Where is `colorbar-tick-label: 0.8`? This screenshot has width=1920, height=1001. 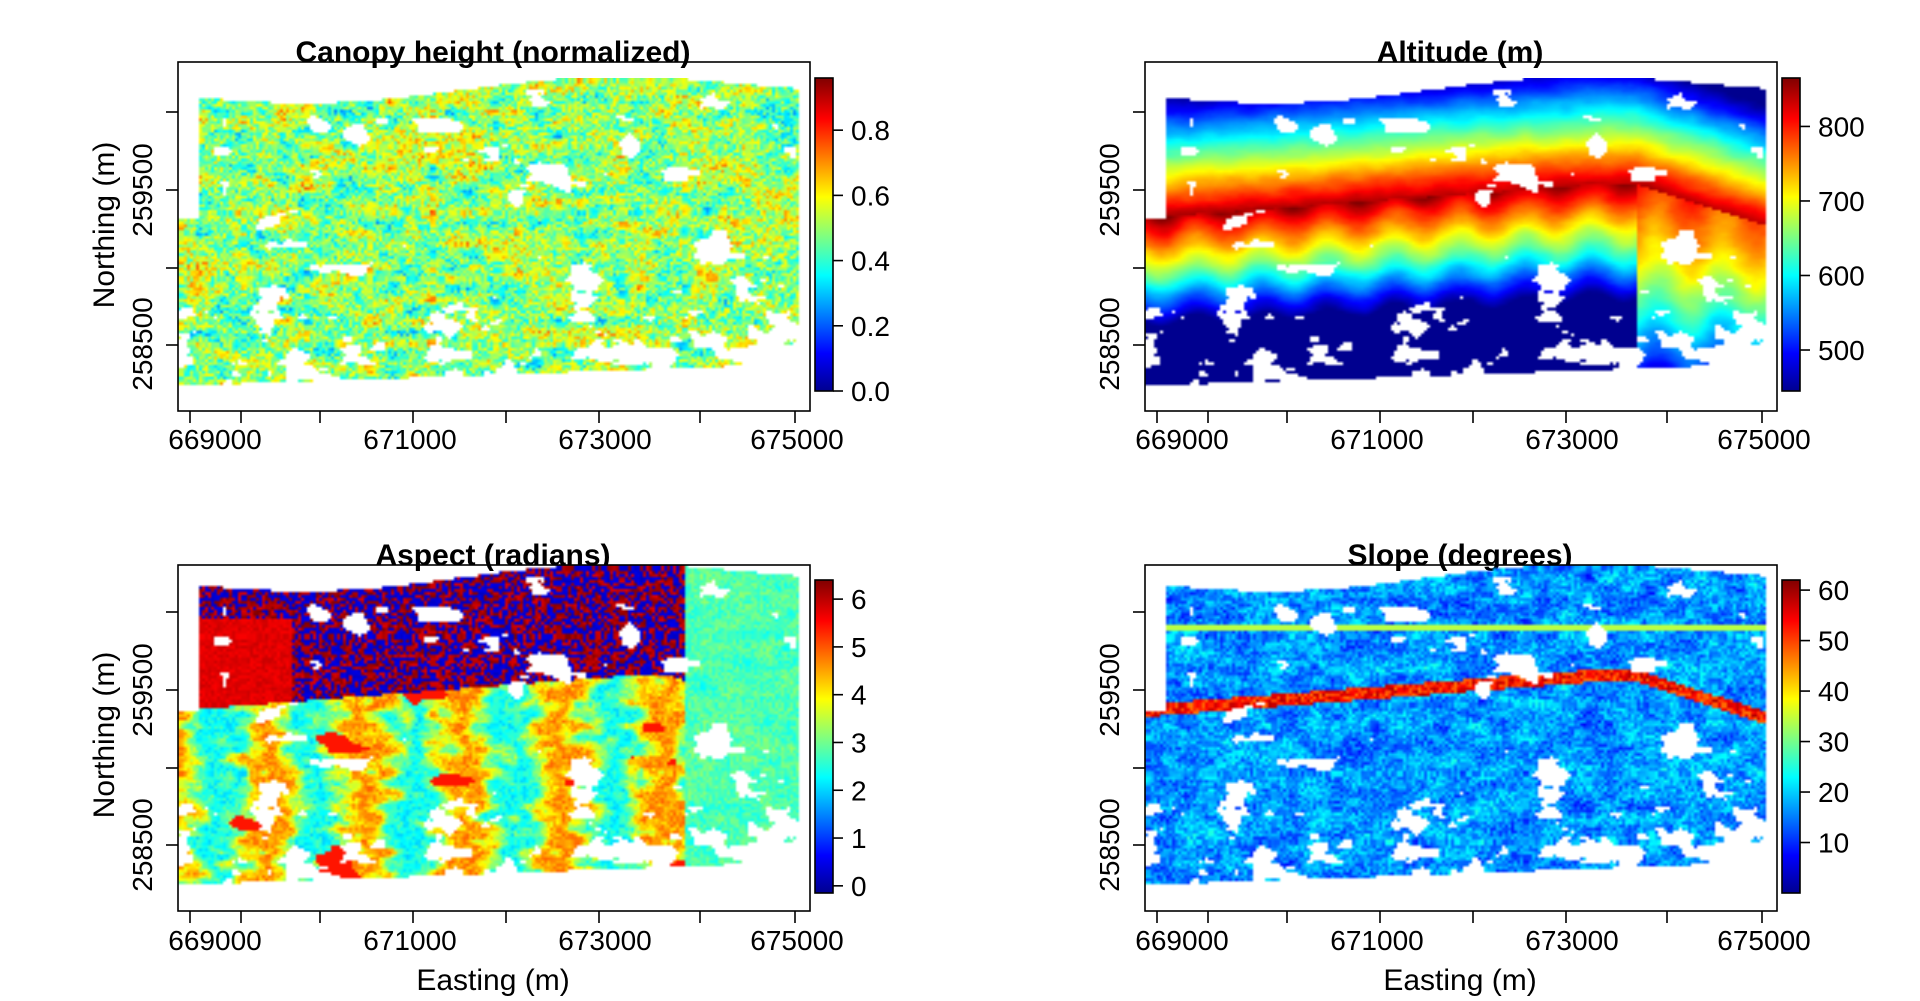
colorbar-tick-label: 0.8 is located at coordinates (870, 130).